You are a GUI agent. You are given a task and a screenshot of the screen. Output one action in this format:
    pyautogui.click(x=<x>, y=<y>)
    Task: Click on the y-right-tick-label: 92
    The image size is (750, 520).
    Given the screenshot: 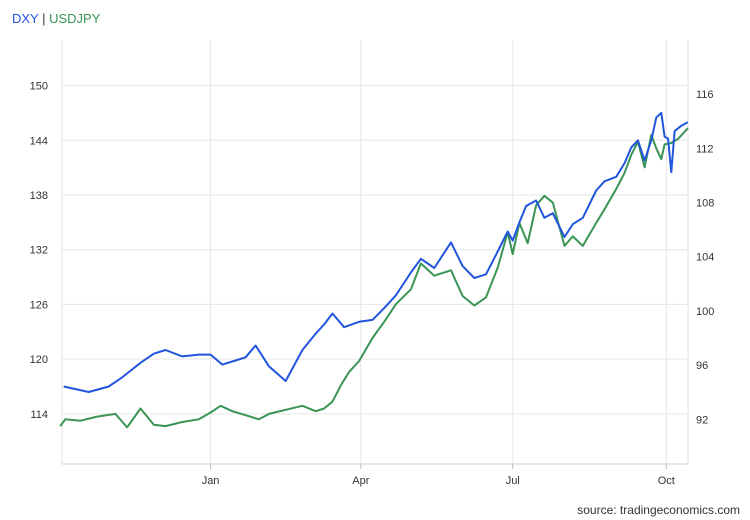 What is the action you would take?
    pyautogui.click(x=702, y=420)
    